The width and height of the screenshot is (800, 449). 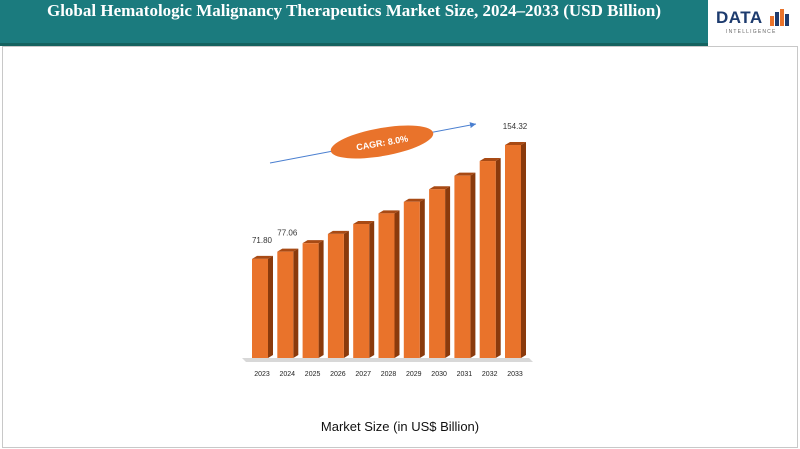 I want to click on x-tick-label: 2031, so click(x=465, y=374).